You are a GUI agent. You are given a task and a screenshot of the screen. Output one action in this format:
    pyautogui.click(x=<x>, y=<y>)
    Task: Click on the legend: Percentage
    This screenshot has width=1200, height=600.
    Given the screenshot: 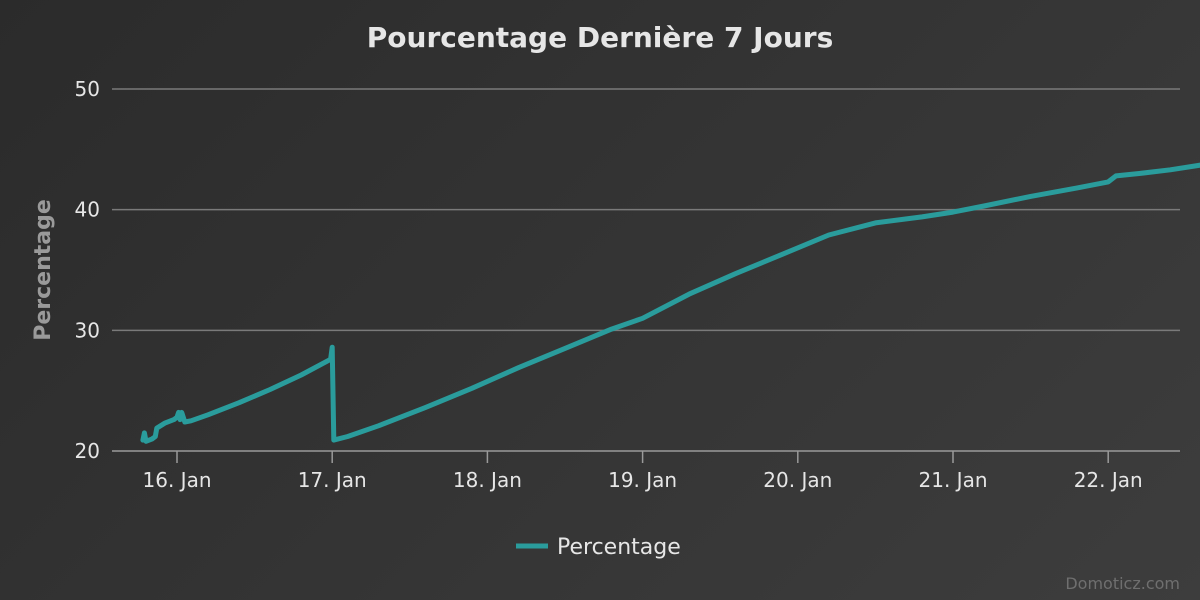 What is the action you would take?
    pyautogui.click(x=598, y=547)
    